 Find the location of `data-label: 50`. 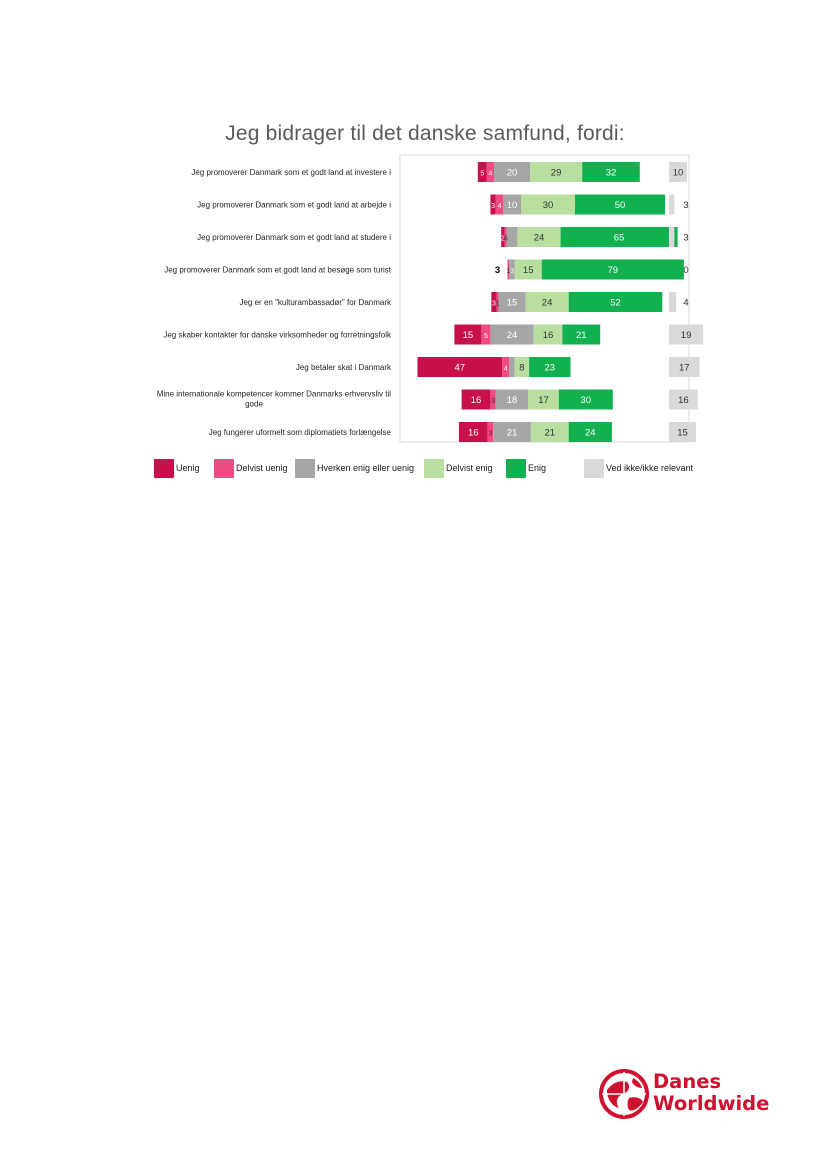

data-label: 50 is located at coordinates (620, 205).